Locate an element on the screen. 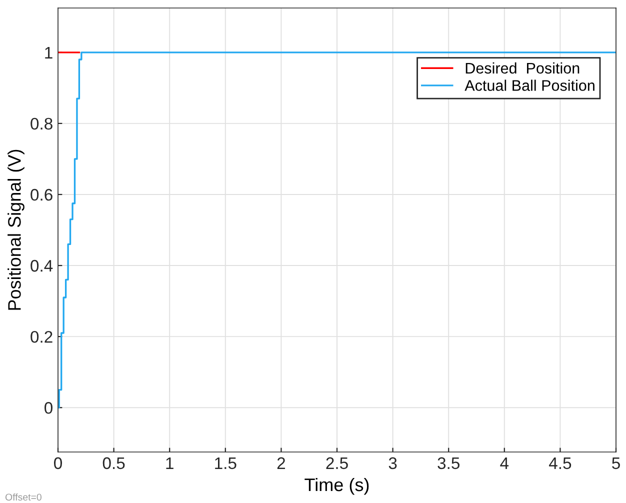 Image resolution: width=626 pixels, height=503 pixels. y-tick-label: 0.6 is located at coordinates (41, 194).